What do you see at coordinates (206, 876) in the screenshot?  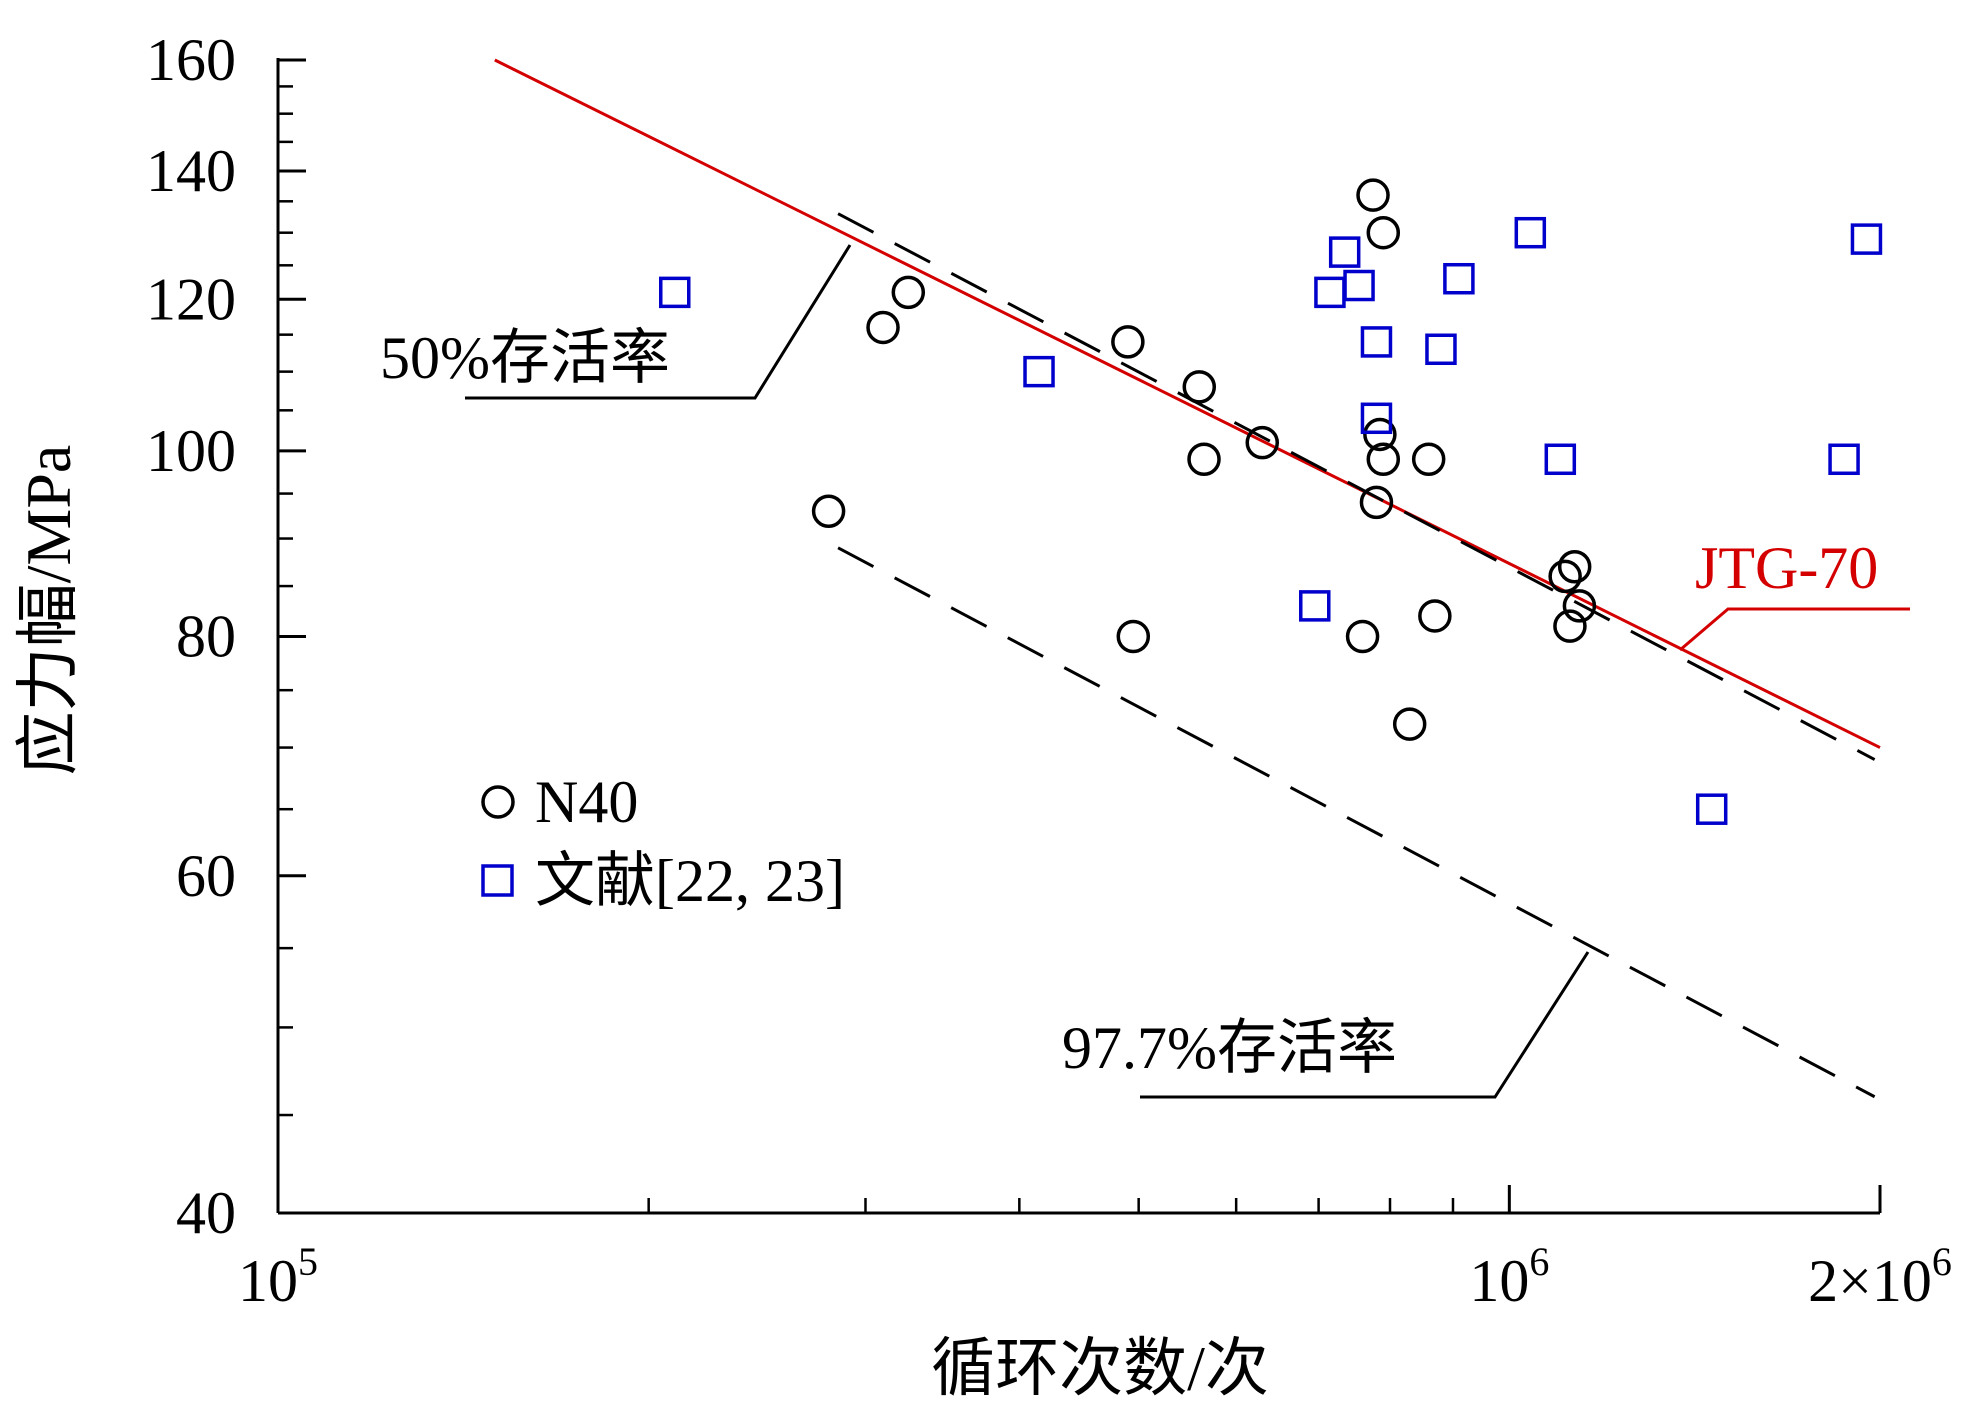 I see `y-tick-label: 60` at bounding box center [206, 876].